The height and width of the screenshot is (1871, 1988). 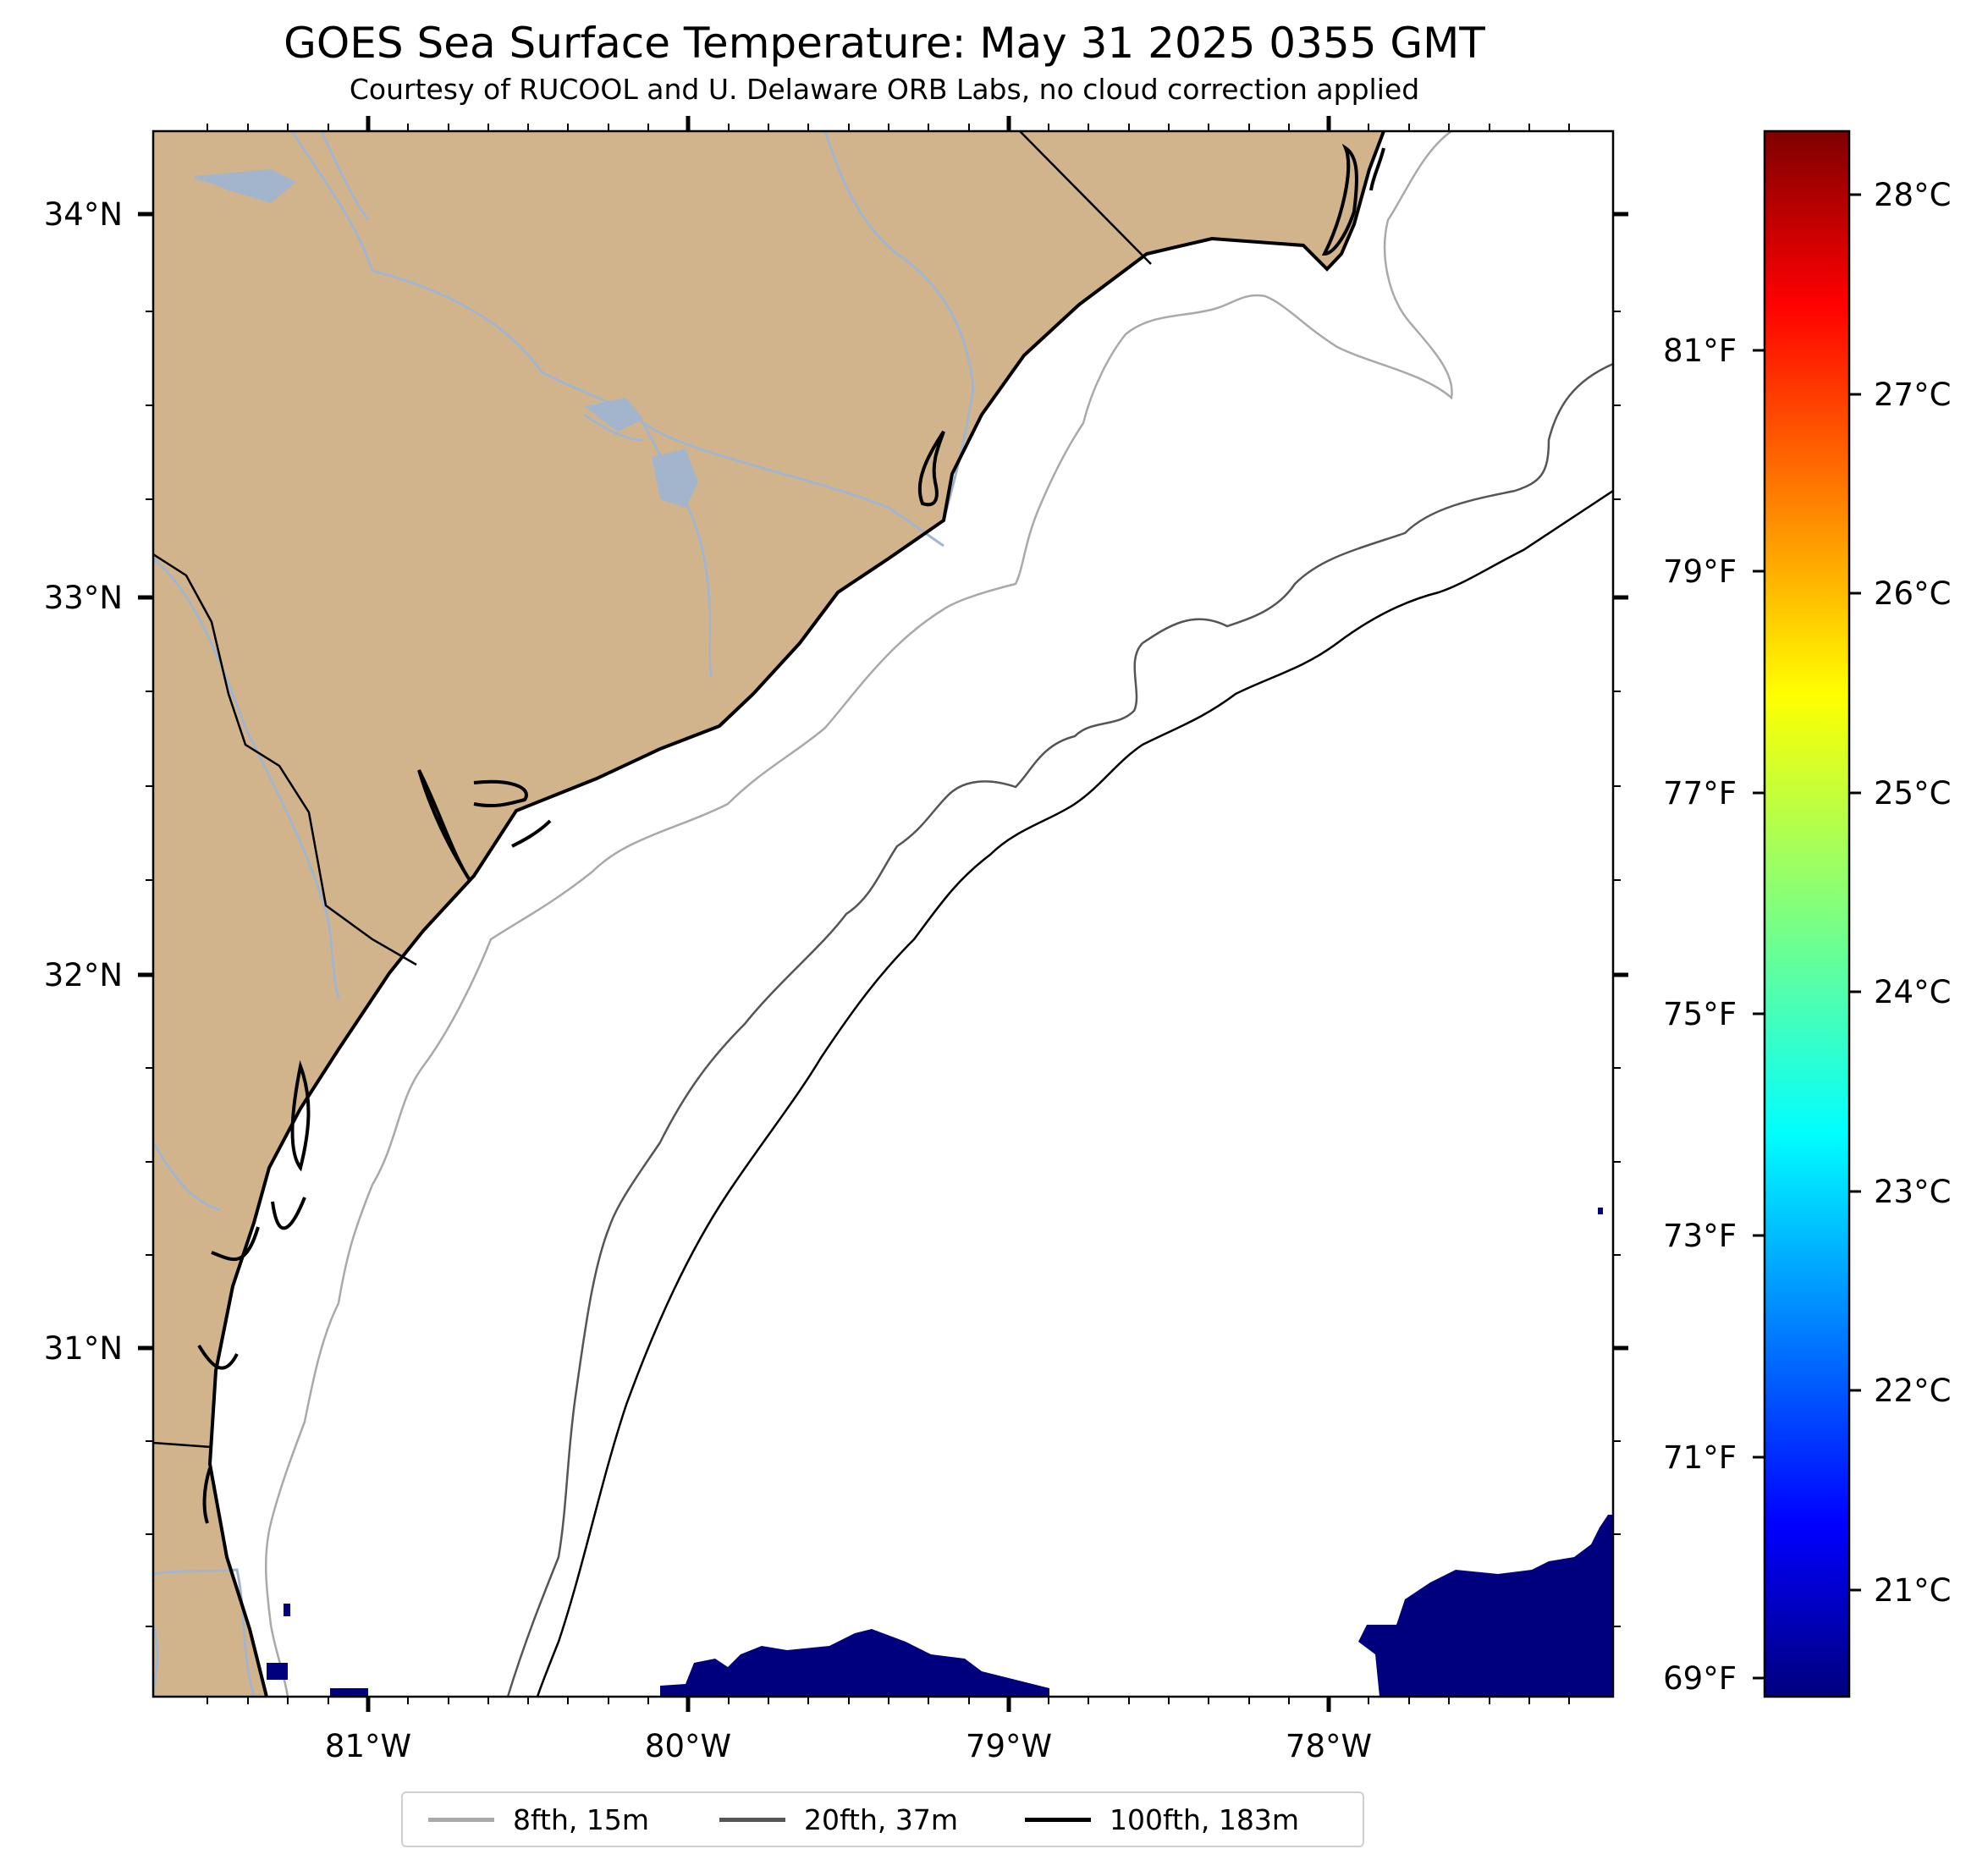 I want to click on lat-label-32: 32°N, so click(x=83, y=975).